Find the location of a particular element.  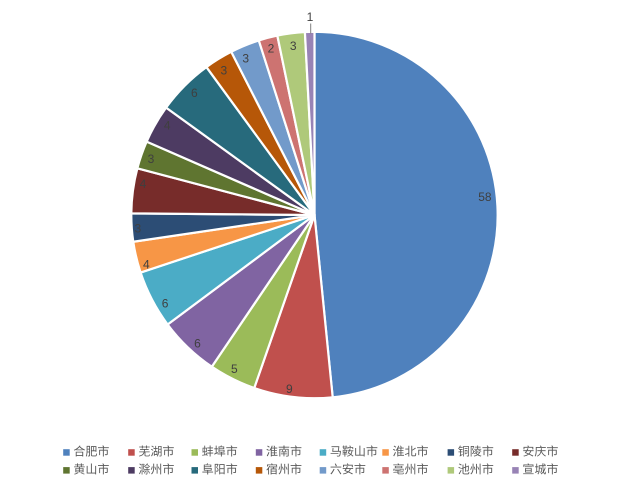

svg-text: 1 is located at coordinates (310, 17).